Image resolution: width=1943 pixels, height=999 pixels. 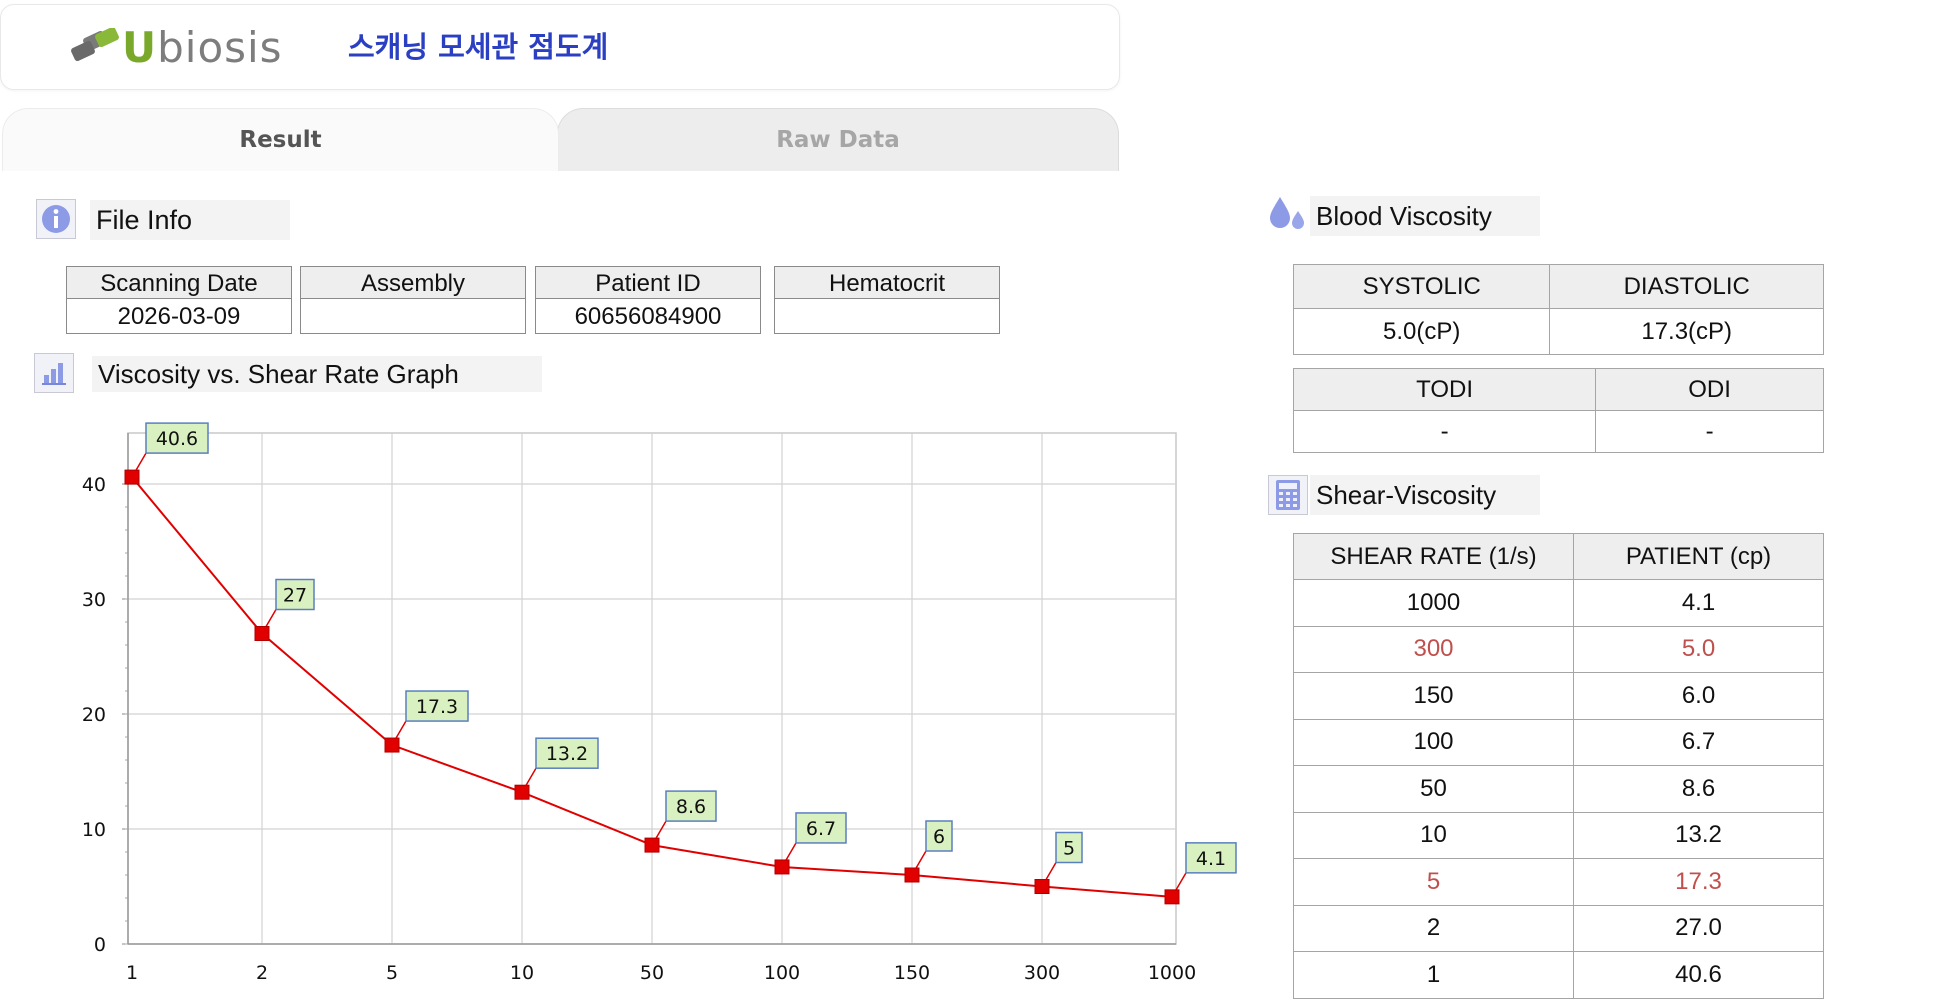 I want to click on systolic-header: SYSTOLIC, so click(x=1421, y=286).